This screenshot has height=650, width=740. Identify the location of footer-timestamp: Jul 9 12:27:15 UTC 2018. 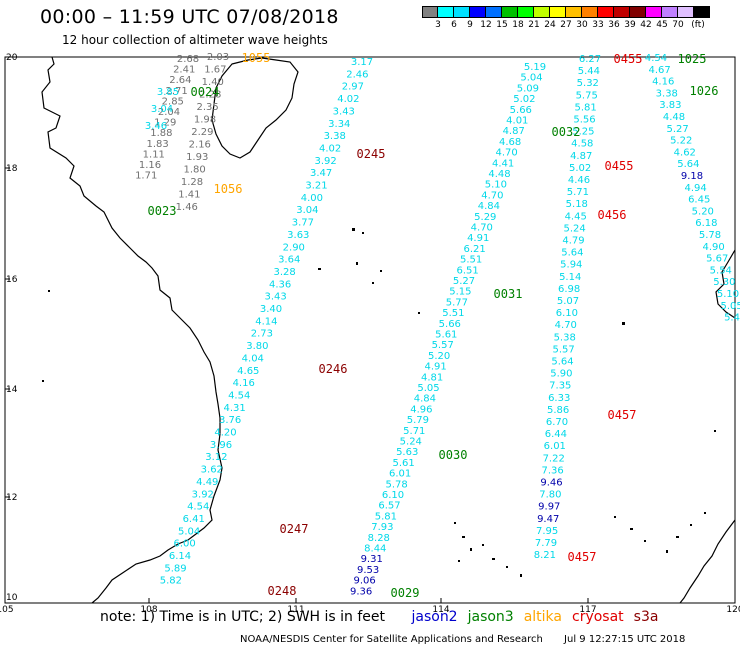
(625, 639).